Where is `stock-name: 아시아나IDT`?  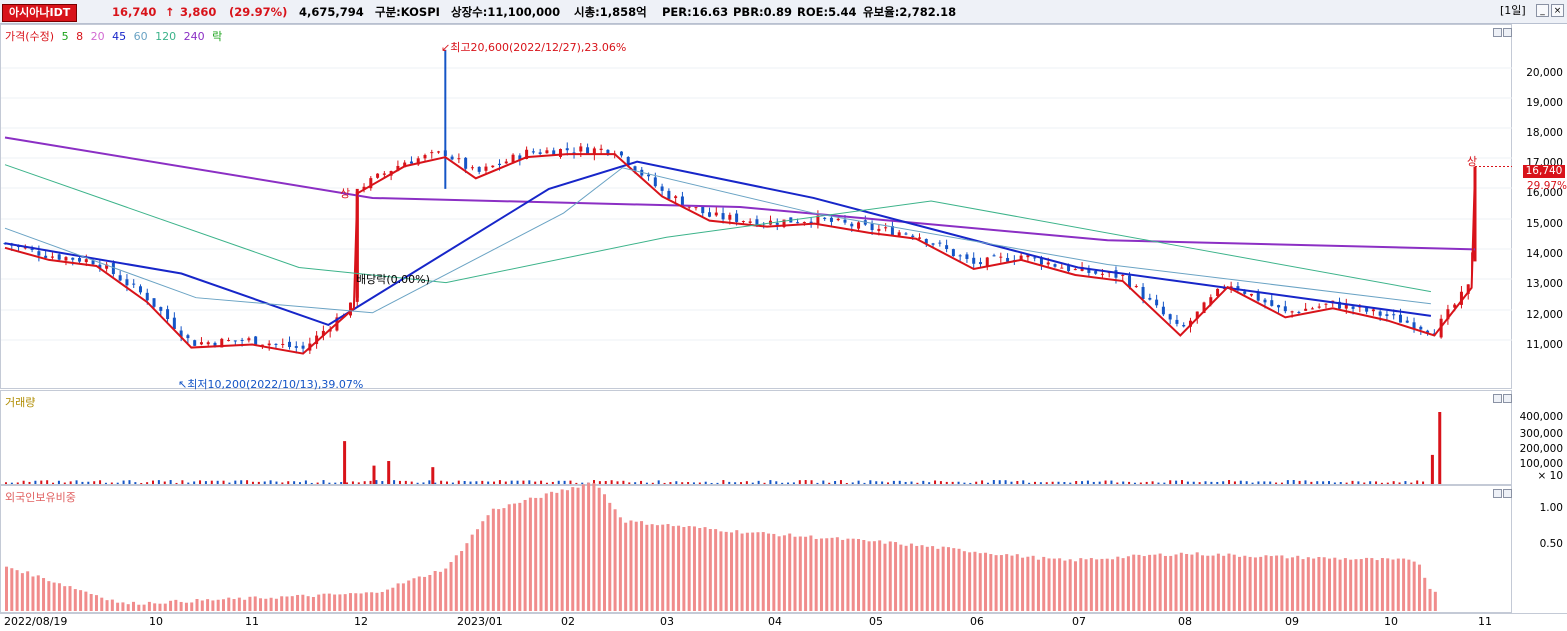 stock-name: 아시아나IDT is located at coordinates (40, 13).